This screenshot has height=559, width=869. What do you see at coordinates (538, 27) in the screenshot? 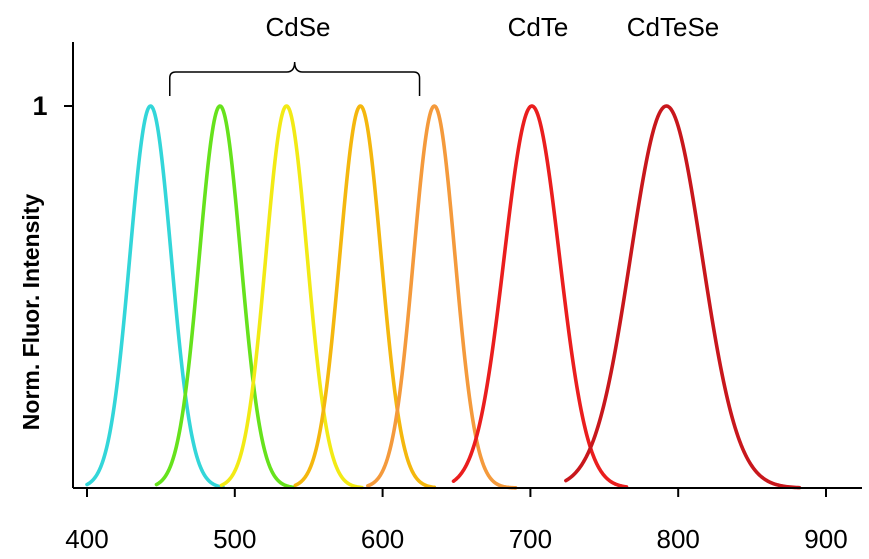
I see `annotation-cdte: CdTe` at bounding box center [538, 27].